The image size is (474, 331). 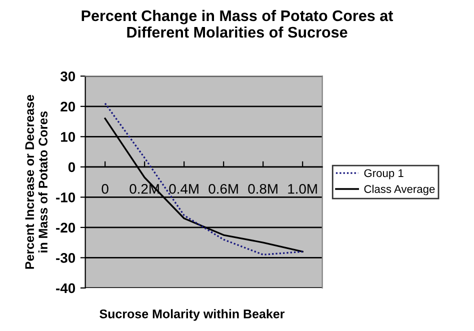 I want to click on legend-label: Class Average, so click(x=399, y=190).